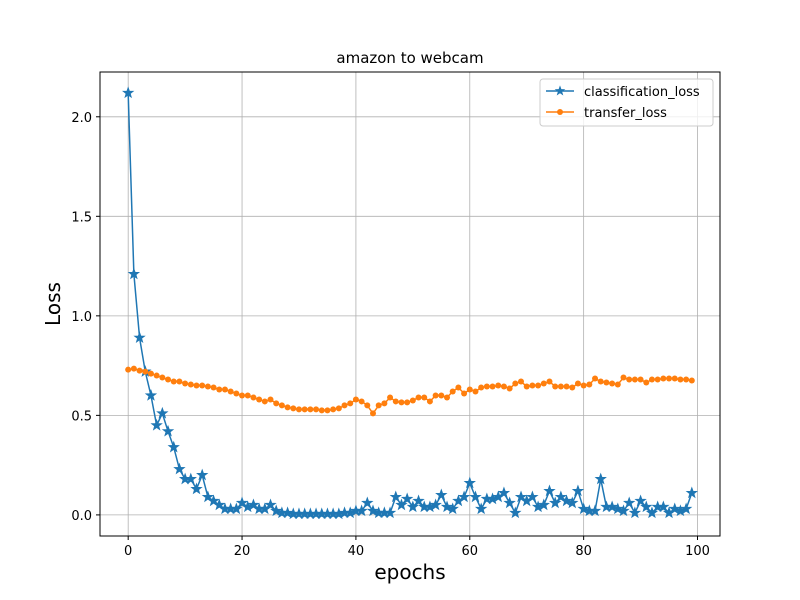  I want to click on legend: classification_loss transfer_loss, so click(626, 102).